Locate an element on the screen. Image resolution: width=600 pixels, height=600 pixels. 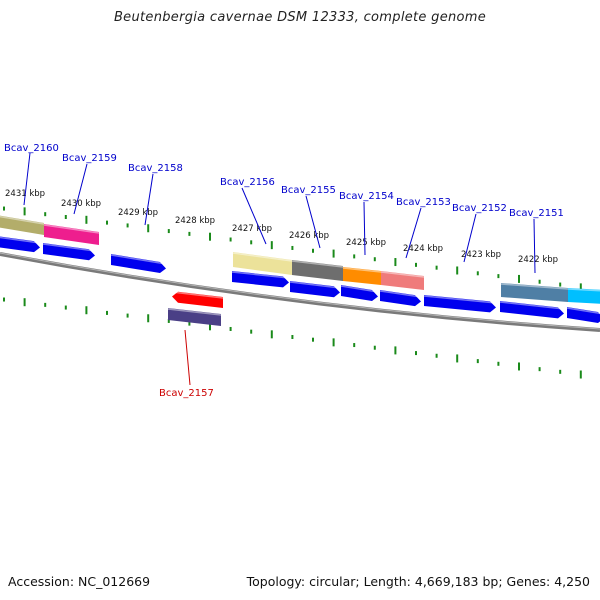
gene-label: Bcav_2153 is located at coordinates (423, 202).